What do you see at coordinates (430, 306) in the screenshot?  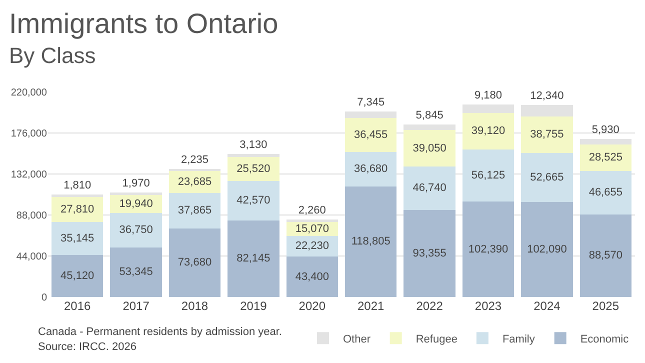 I see `x-tick-label: 2022` at bounding box center [430, 306].